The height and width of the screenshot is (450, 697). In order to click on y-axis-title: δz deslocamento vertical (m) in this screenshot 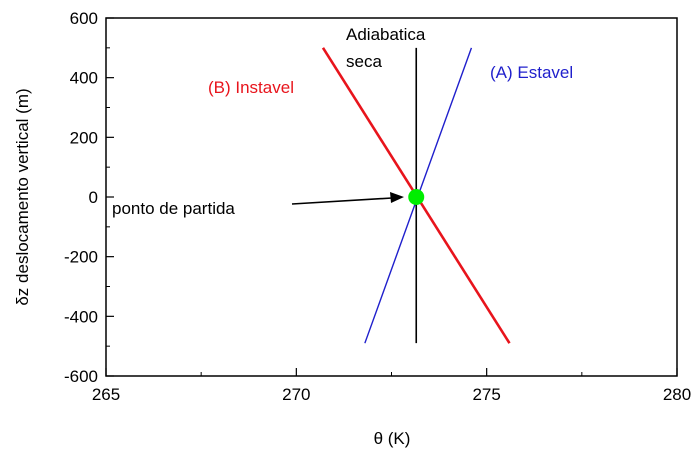, I will do `click(22, 196)`.